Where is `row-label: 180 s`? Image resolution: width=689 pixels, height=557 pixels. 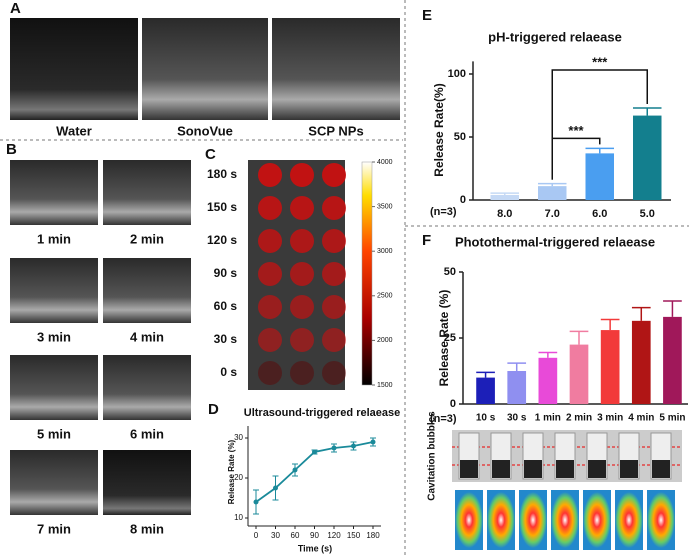
row-label: 180 s is located at coordinates (222, 174).